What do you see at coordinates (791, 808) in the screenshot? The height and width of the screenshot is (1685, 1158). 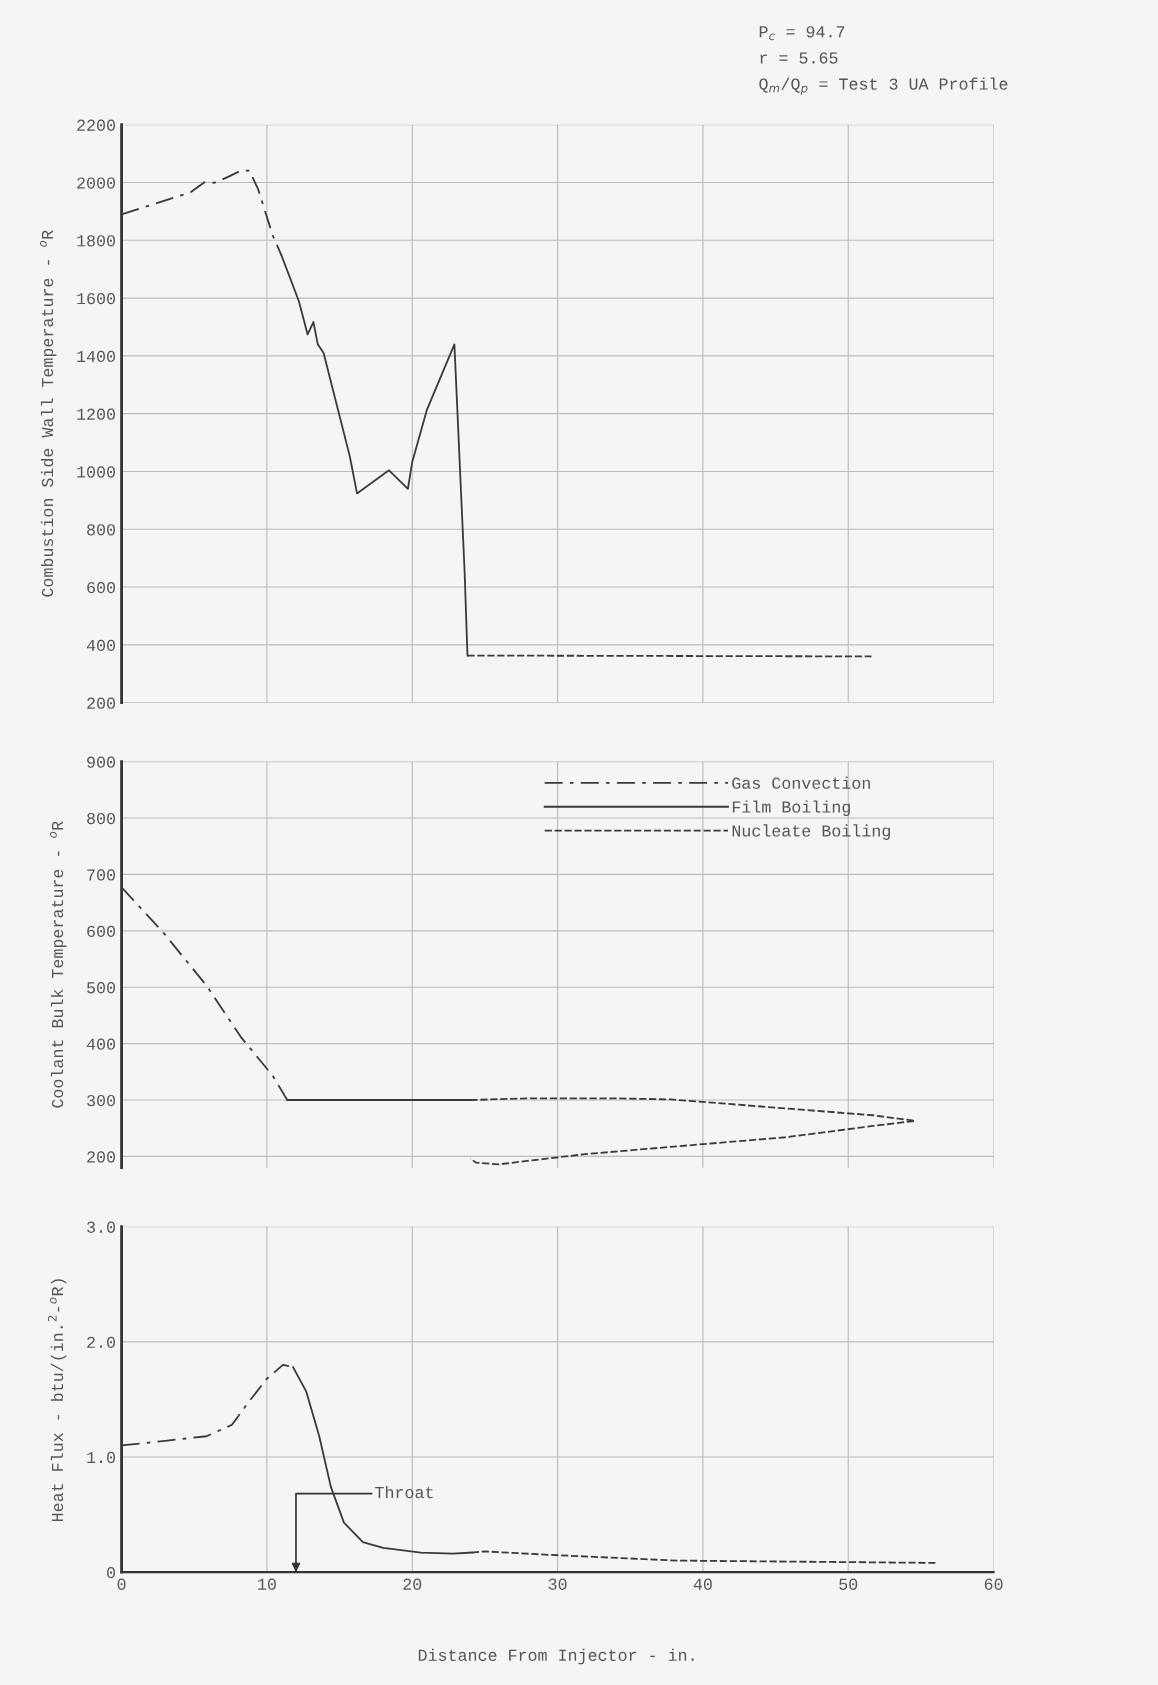 I see `text: Film Boiling` at bounding box center [791, 808].